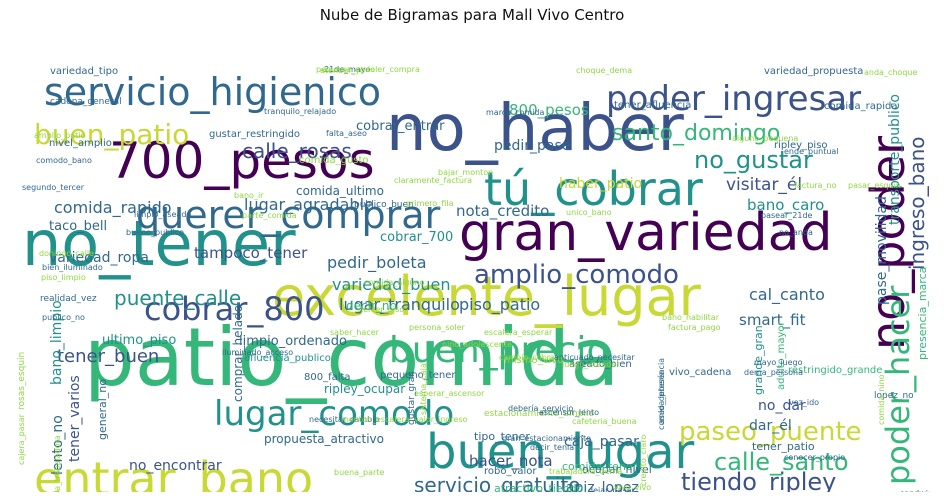 The image size is (944, 504). I want to click on cloud-word: trabajadora_dema, so click(585, 471).